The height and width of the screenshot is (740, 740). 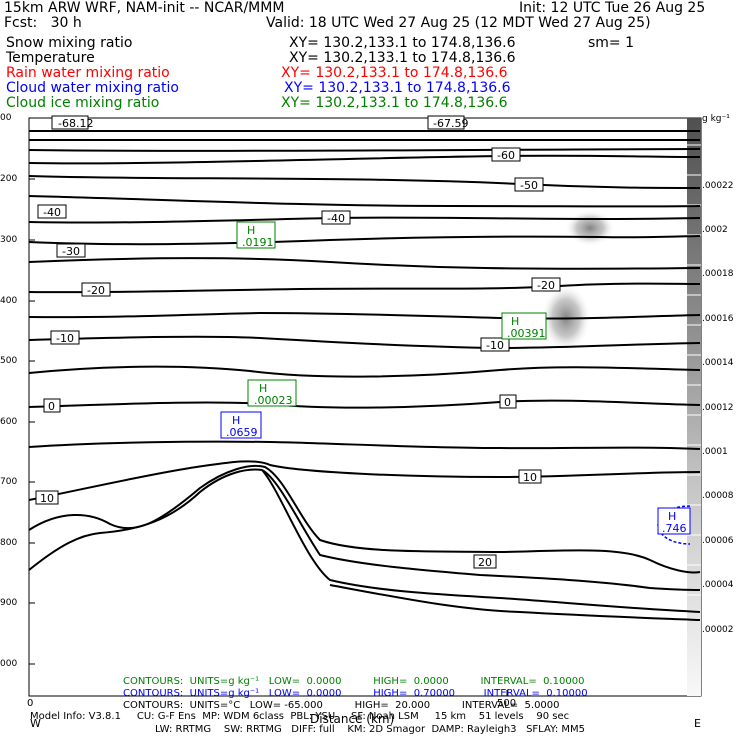 I want to click on y-tick-label: 800, so click(x=9, y=543).